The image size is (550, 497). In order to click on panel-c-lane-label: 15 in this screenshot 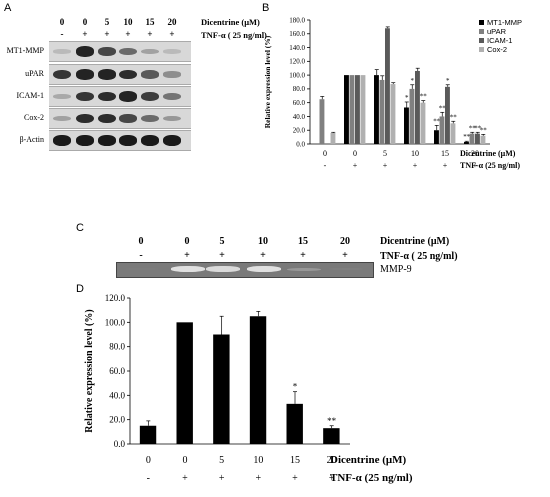, I will do `click(303, 241)`.